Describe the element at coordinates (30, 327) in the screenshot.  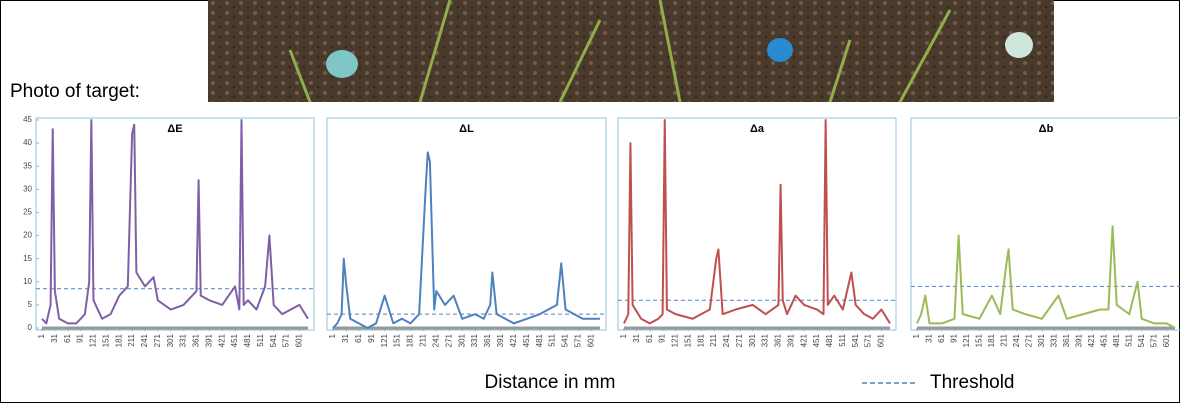
I see `y-tick-label: 0` at that location.